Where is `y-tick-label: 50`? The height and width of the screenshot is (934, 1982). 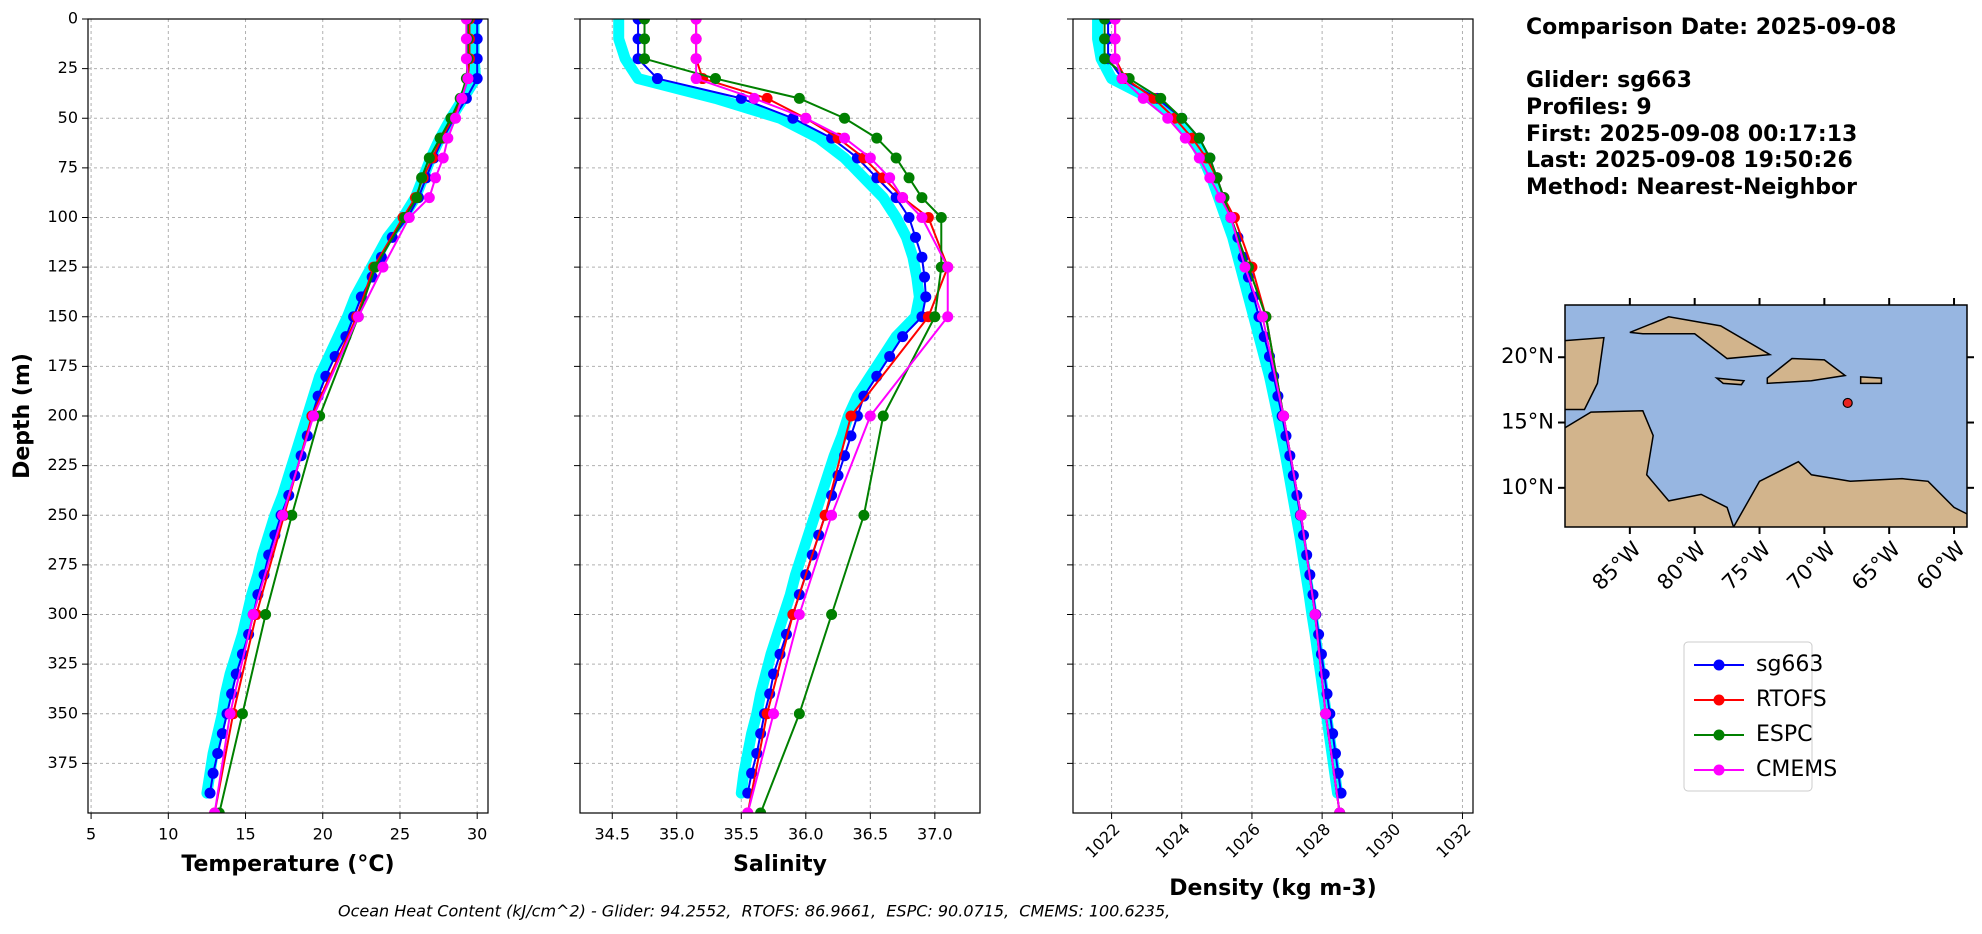
y-tick-label: 50 is located at coordinates (68, 117).